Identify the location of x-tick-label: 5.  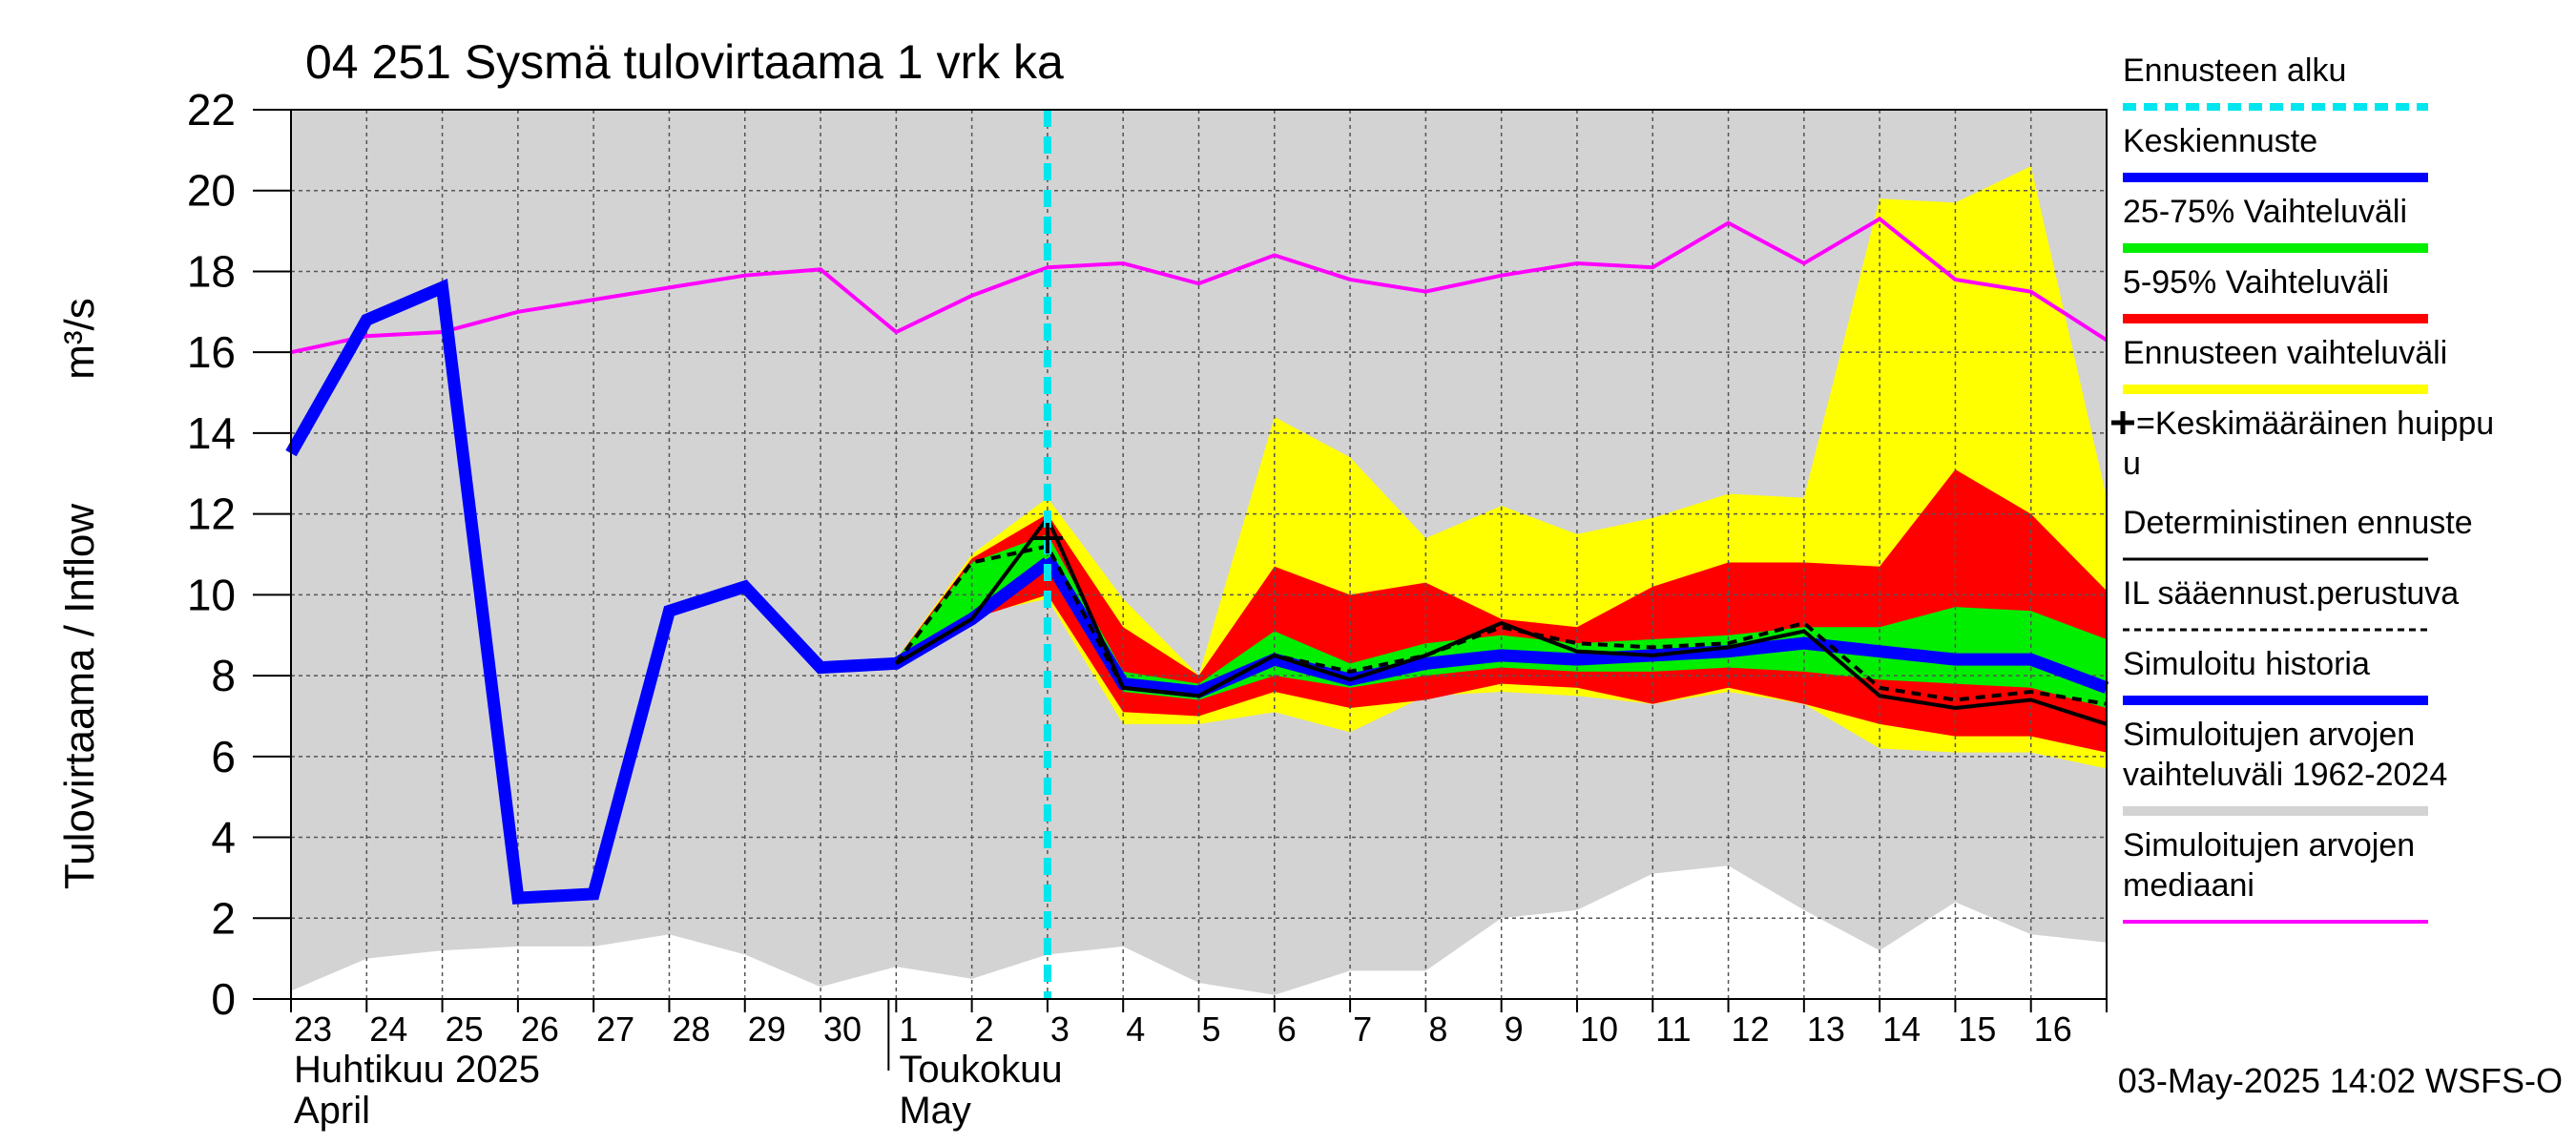
(1211, 1029).